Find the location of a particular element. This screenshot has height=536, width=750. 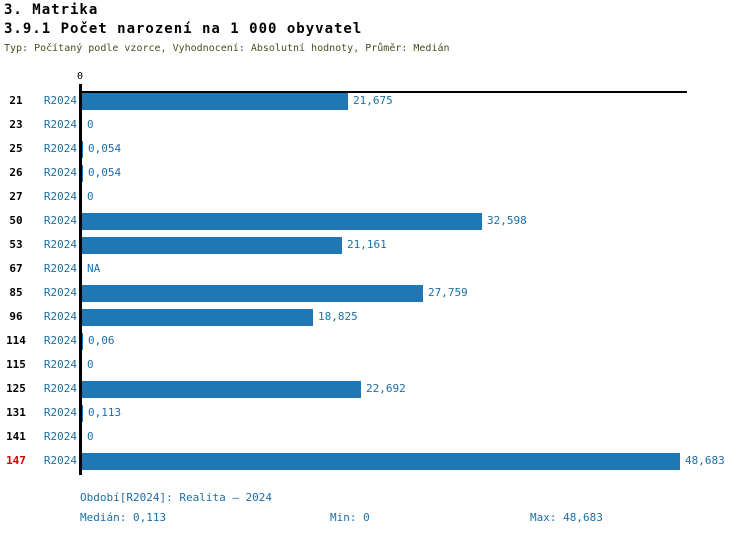

chart-row: 131 R2024 0,113 is located at coordinates (375, 413).